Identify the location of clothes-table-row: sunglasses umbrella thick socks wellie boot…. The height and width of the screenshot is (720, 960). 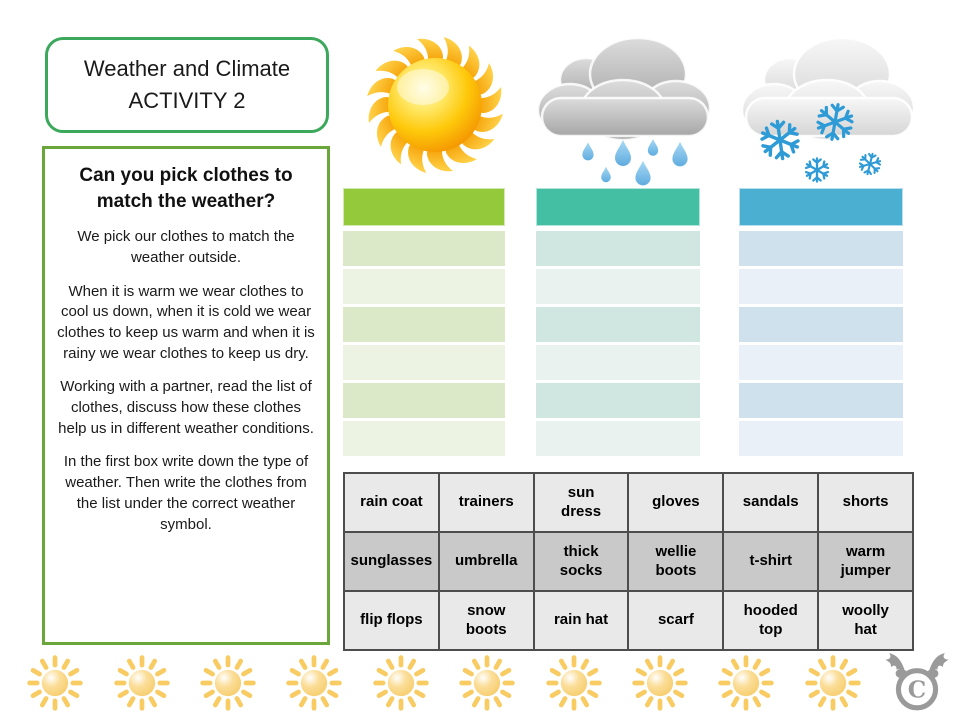
(628, 561).